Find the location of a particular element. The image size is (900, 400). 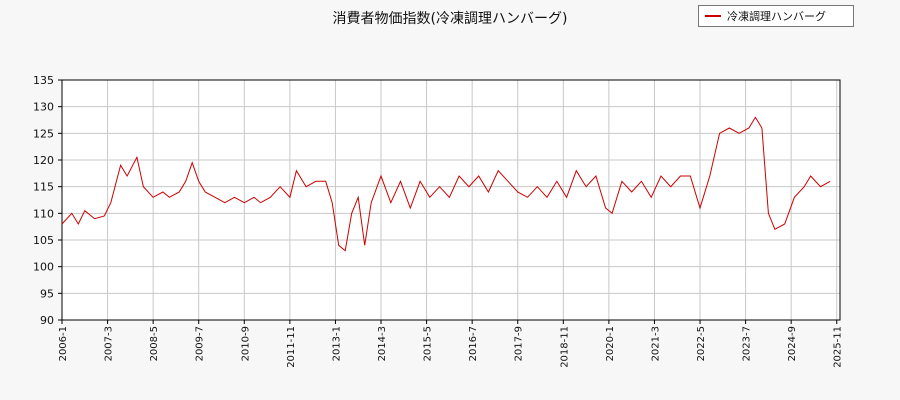

x-tick-label: 2006-1 is located at coordinates (63, 343).